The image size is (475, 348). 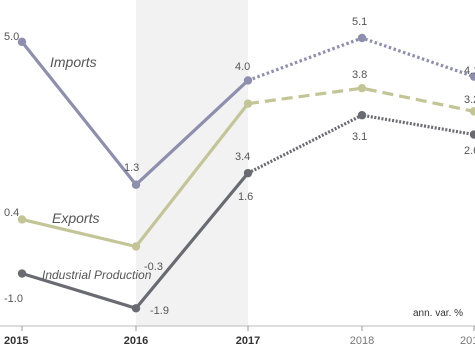 What do you see at coordinates (16, 341) in the screenshot?
I see `x-tick-label: 2015` at bounding box center [16, 341].